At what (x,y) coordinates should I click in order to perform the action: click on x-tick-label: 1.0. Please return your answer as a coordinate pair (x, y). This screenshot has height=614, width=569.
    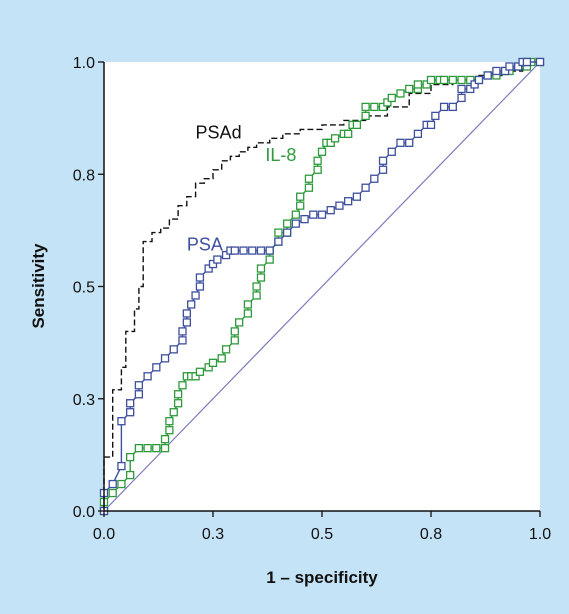
    Looking at the image, I should click on (540, 534).